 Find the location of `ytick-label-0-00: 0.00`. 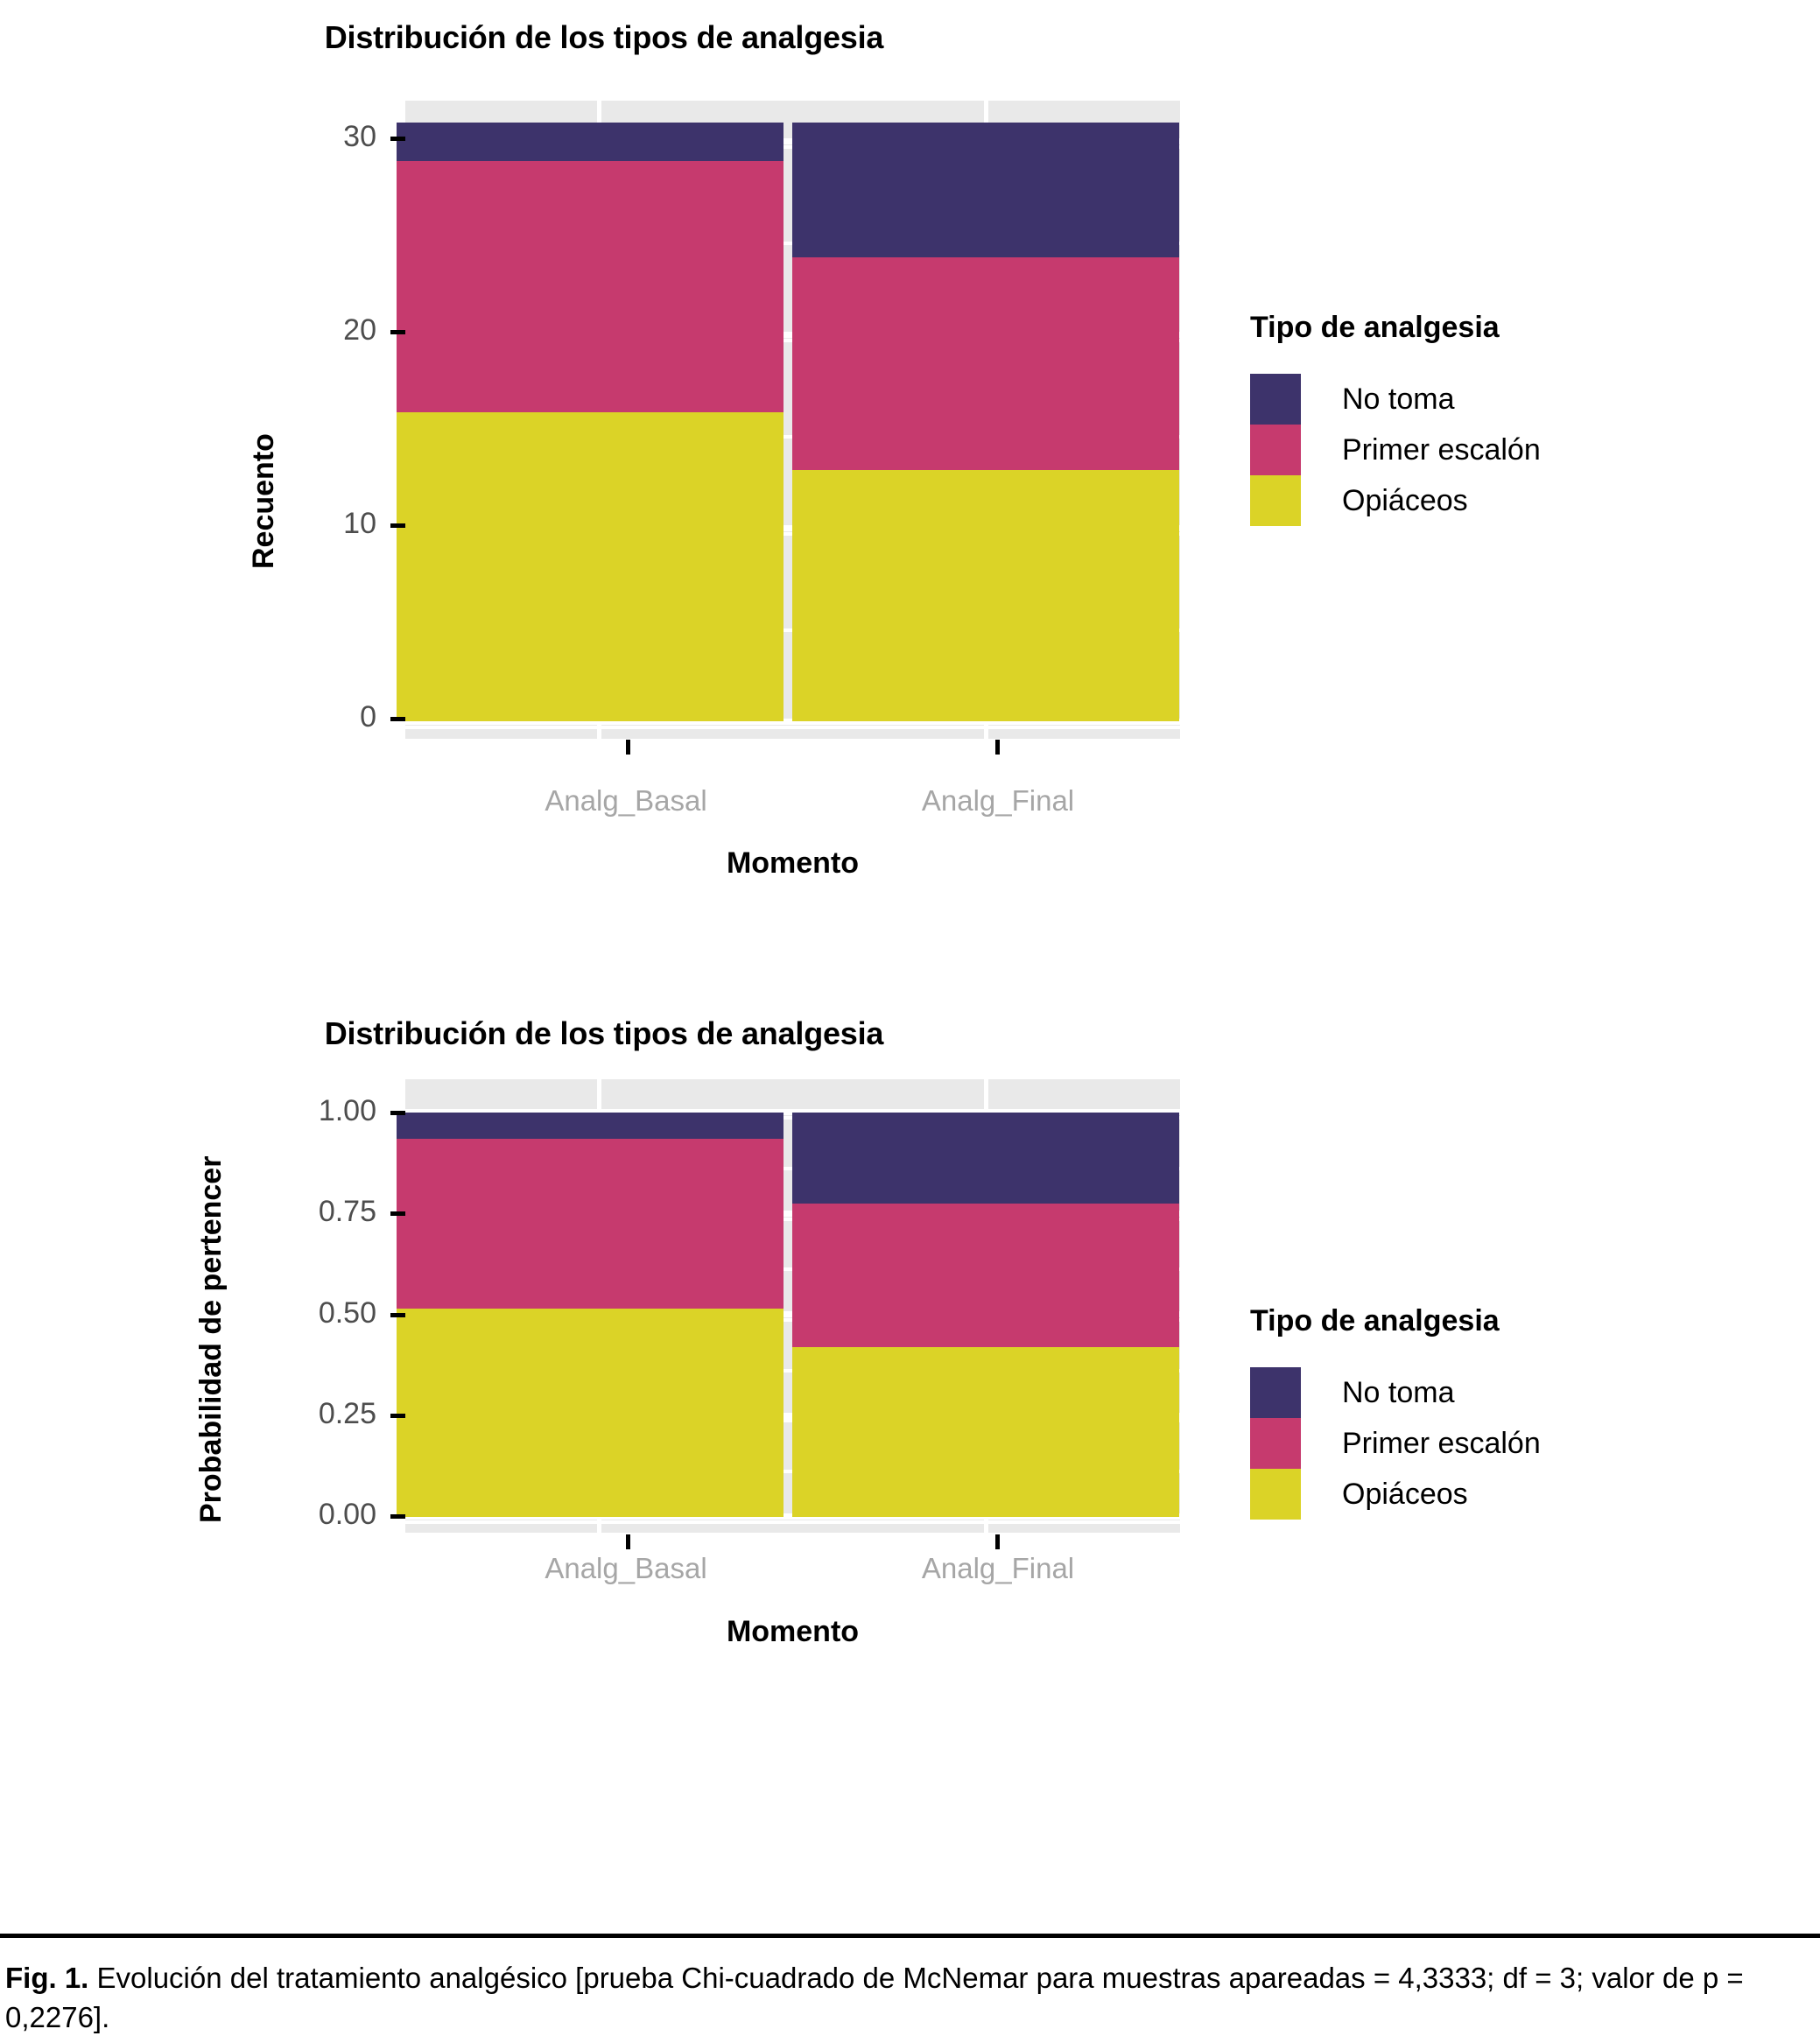

ytick-label-0-00: 0.00 is located at coordinates (347, 1514).